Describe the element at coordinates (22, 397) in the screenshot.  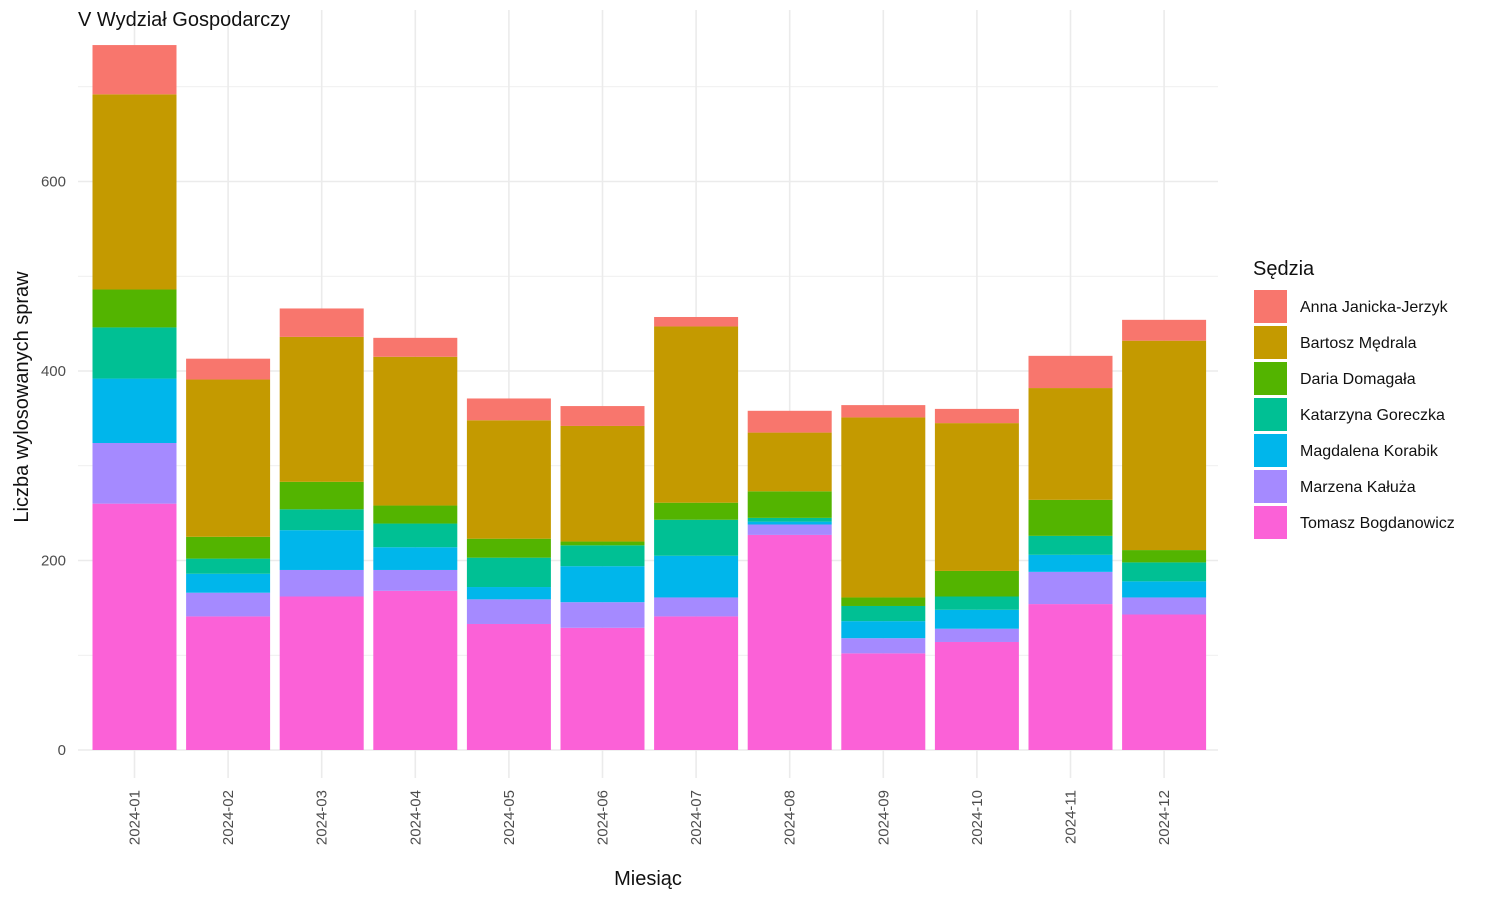
I see `y-axis-title: Liczba wylosowanych spraw` at that location.